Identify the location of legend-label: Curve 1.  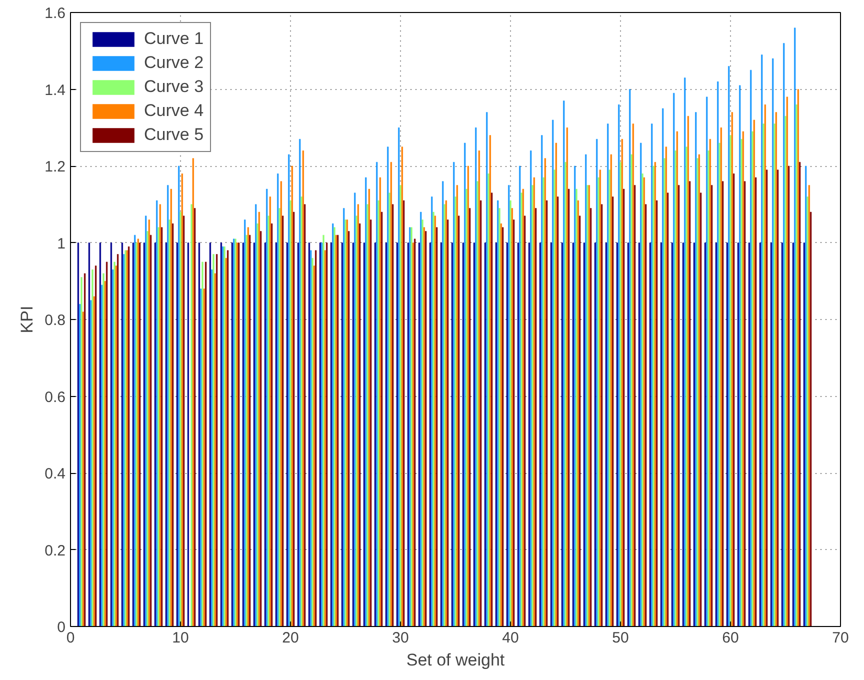
(174, 39).